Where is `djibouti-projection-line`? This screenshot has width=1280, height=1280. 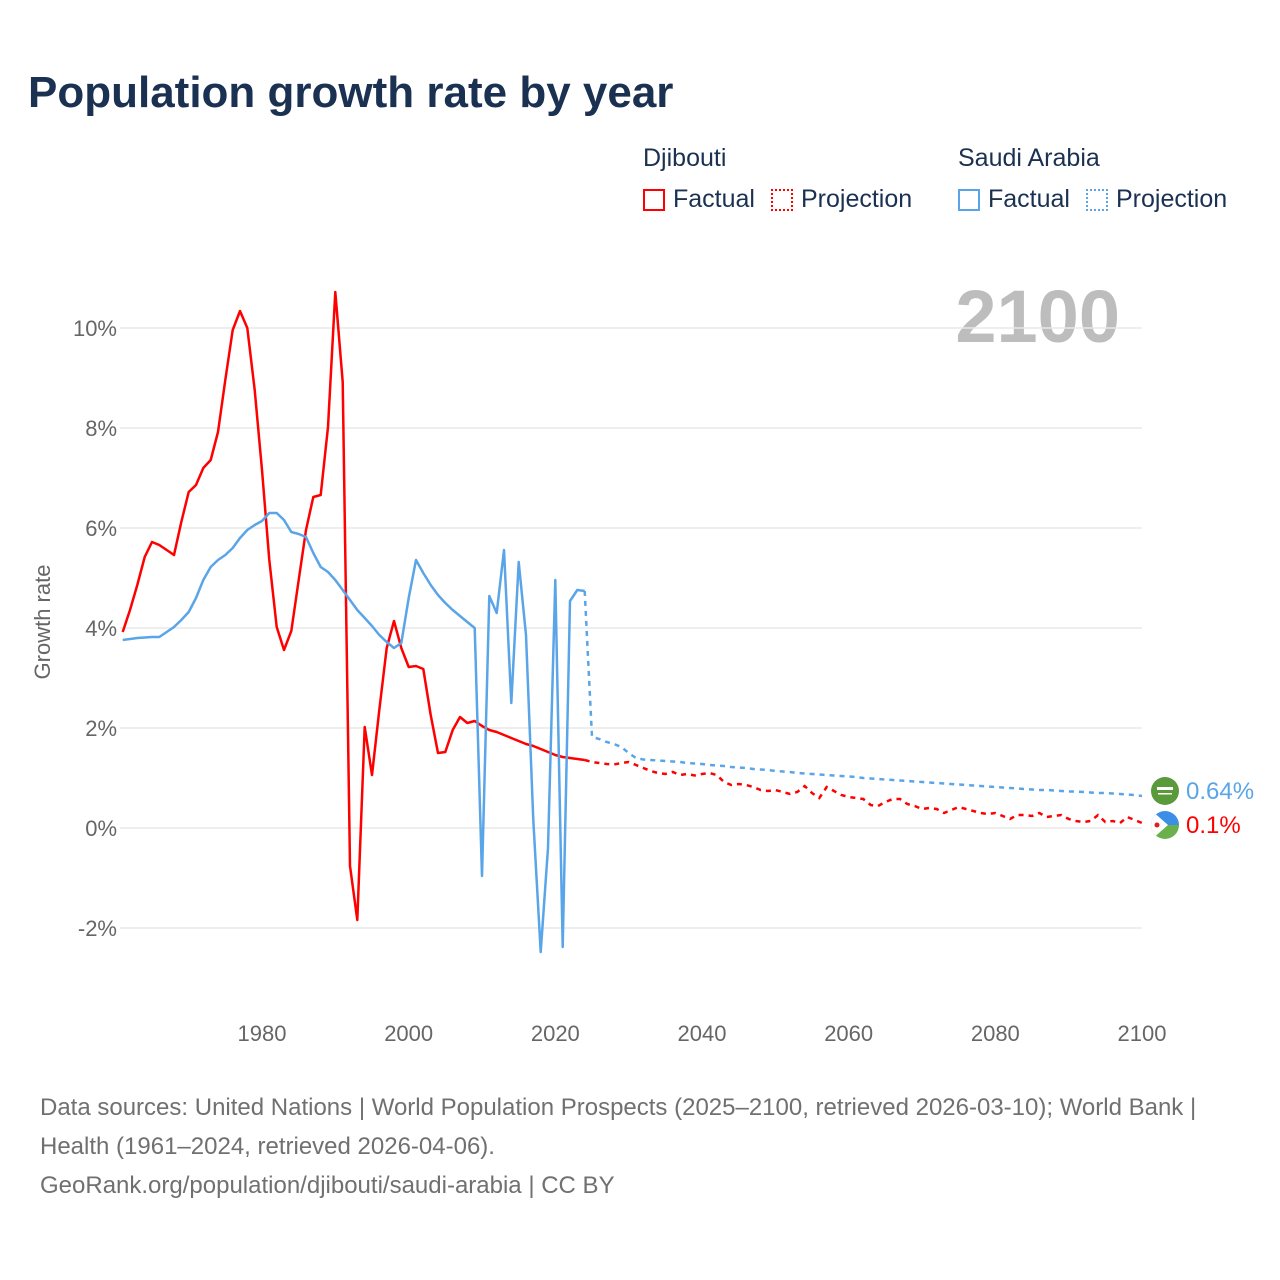 djibouti-projection-line is located at coordinates (863, 791).